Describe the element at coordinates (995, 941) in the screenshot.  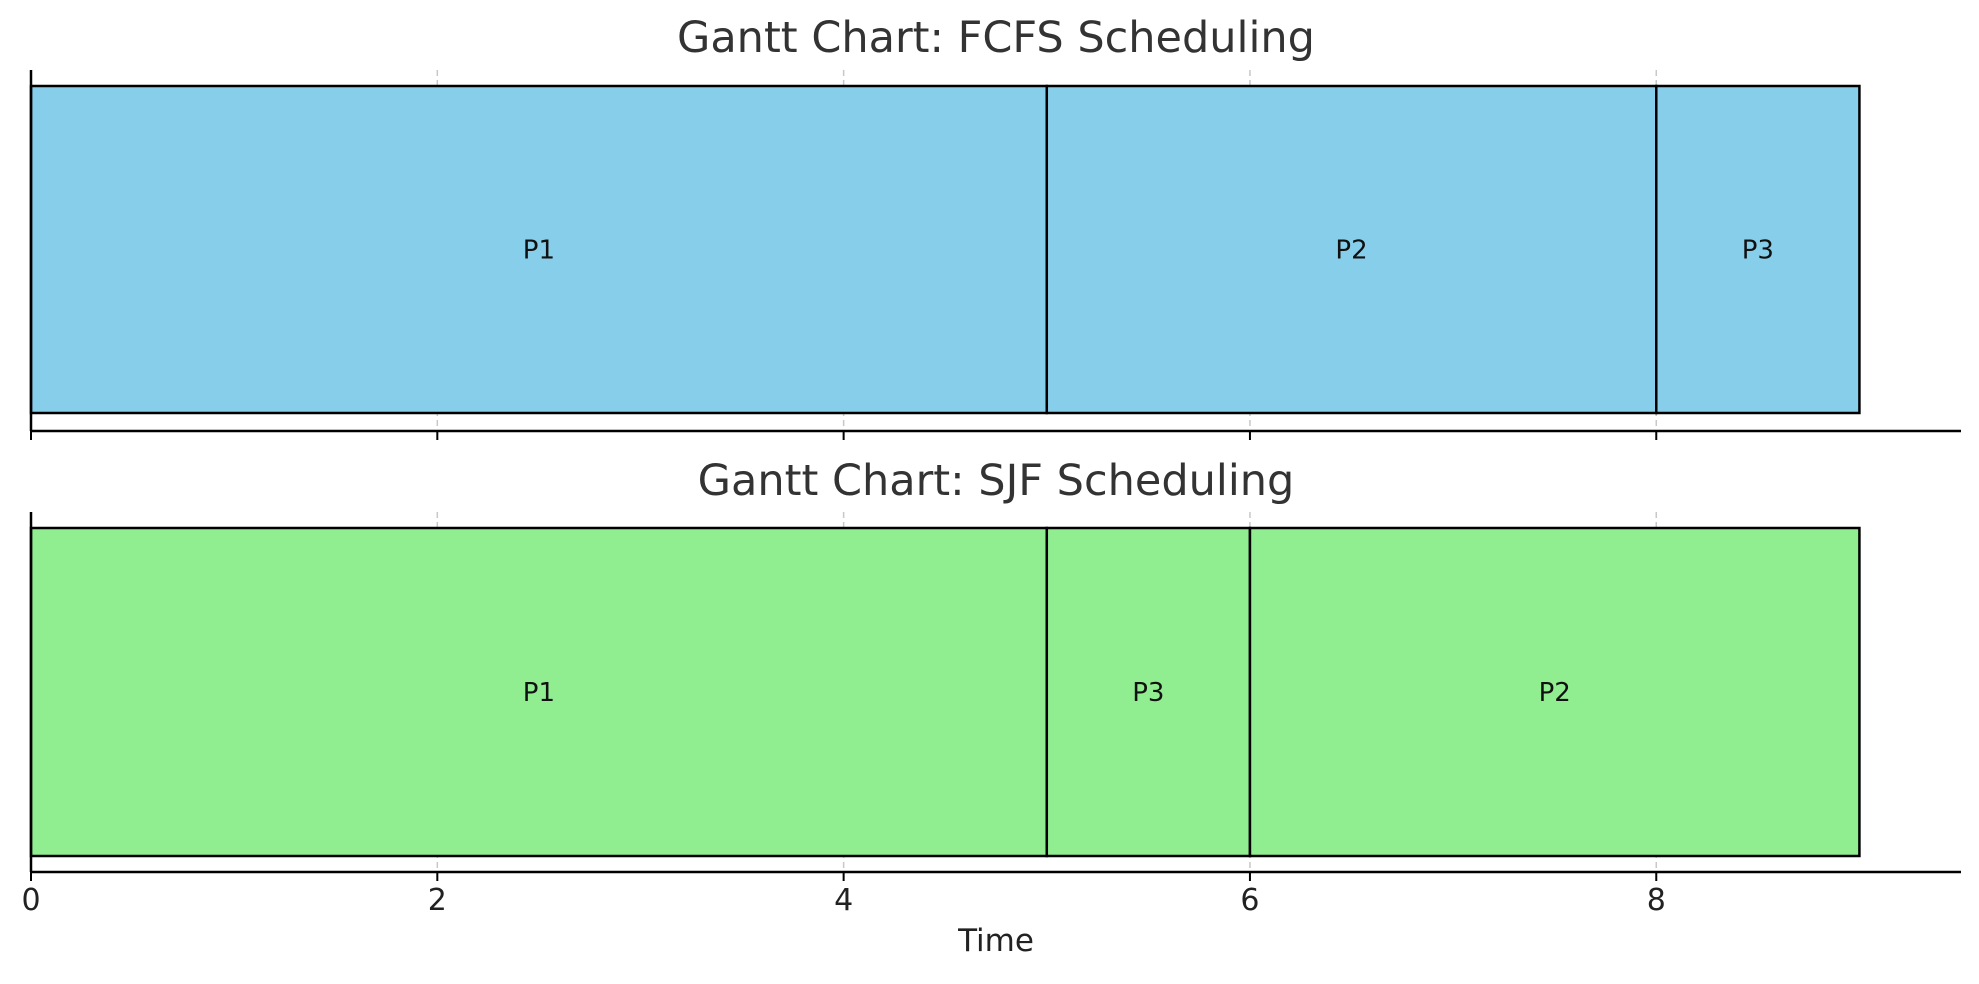
I see `sjf-x-axis-label: Time` at that location.